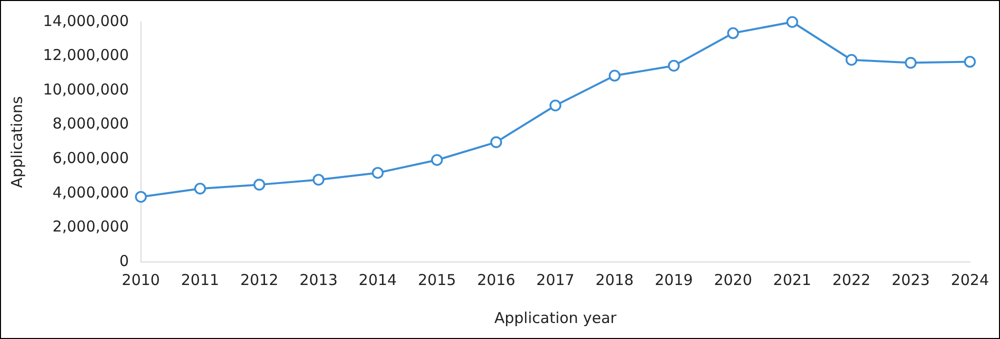 This screenshot has height=339, width=1000. What do you see at coordinates (200, 279) in the screenshot?
I see `x-tick-label: 2011` at bounding box center [200, 279].